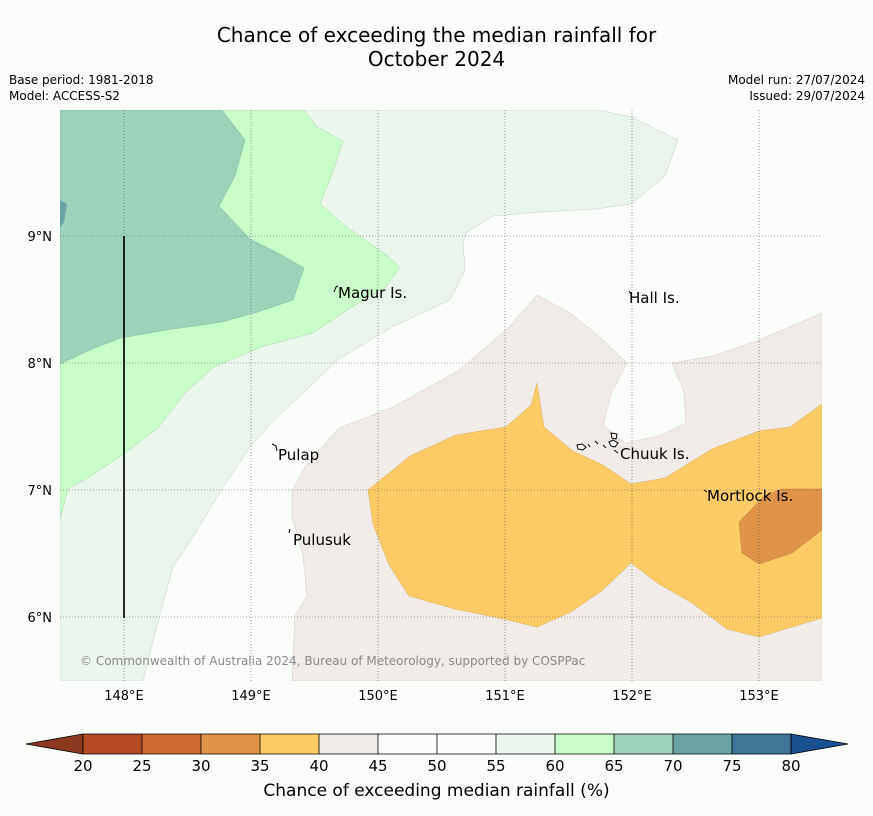  What do you see at coordinates (654, 454) in the screenshot?
I see `place-label-chuuk: Chuuk Is.` at bounding box center [654, 454].